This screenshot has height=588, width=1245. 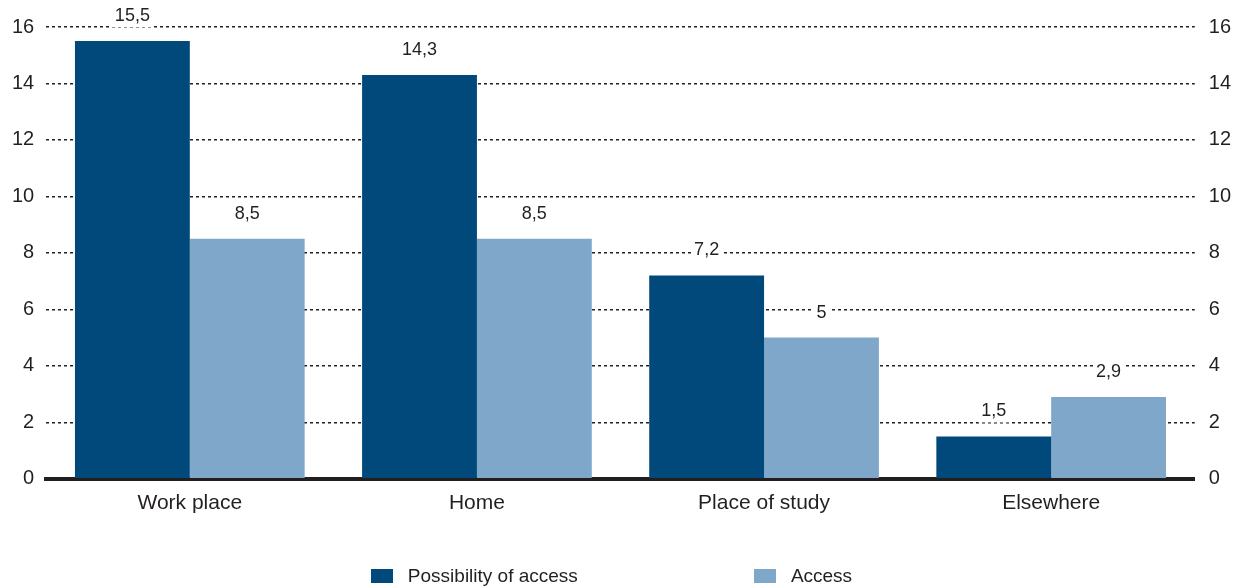 I want to click on y2-tick-label: 10, so click(x=1219, y=194).